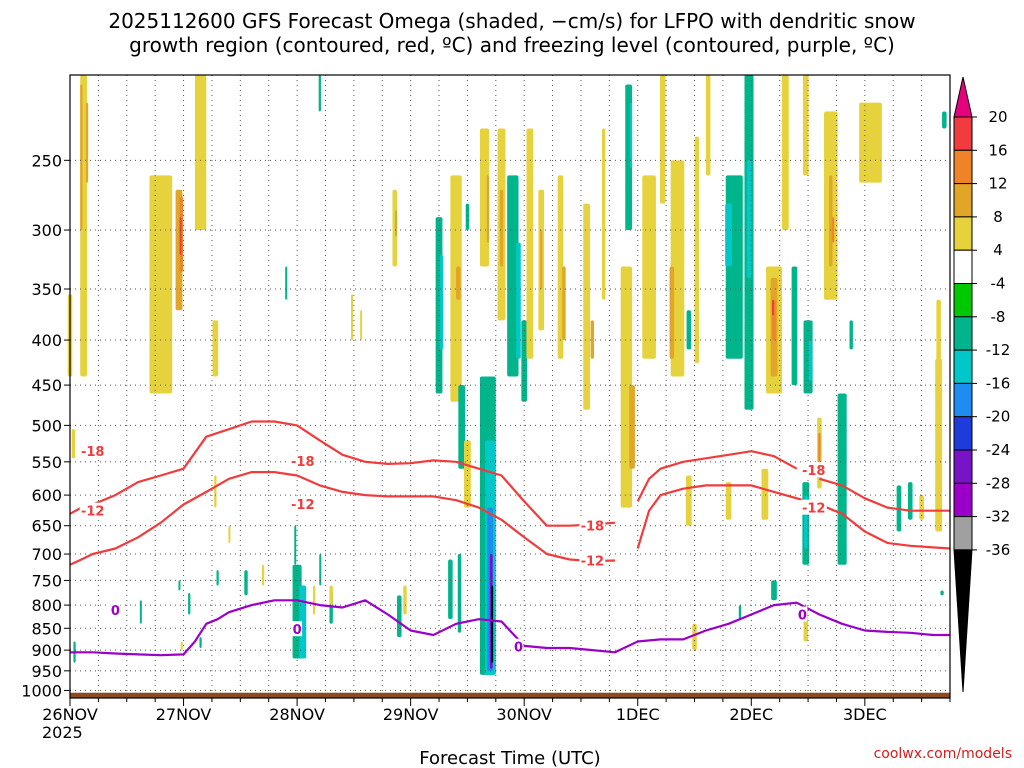 The height and width of the screenshot is (768, 1024). Describe the element at coordinates (46, 340) in the screenshot. I see `y-tick-label: 400` at that location.